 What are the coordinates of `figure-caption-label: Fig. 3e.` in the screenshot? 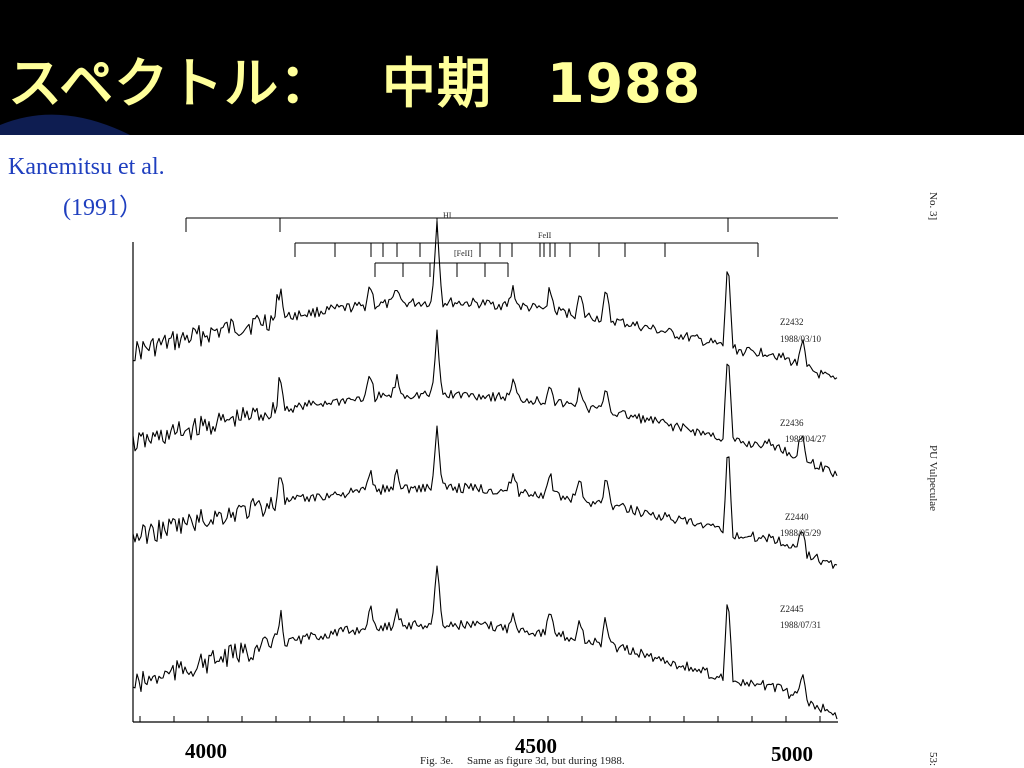 It's located at (437, 761).